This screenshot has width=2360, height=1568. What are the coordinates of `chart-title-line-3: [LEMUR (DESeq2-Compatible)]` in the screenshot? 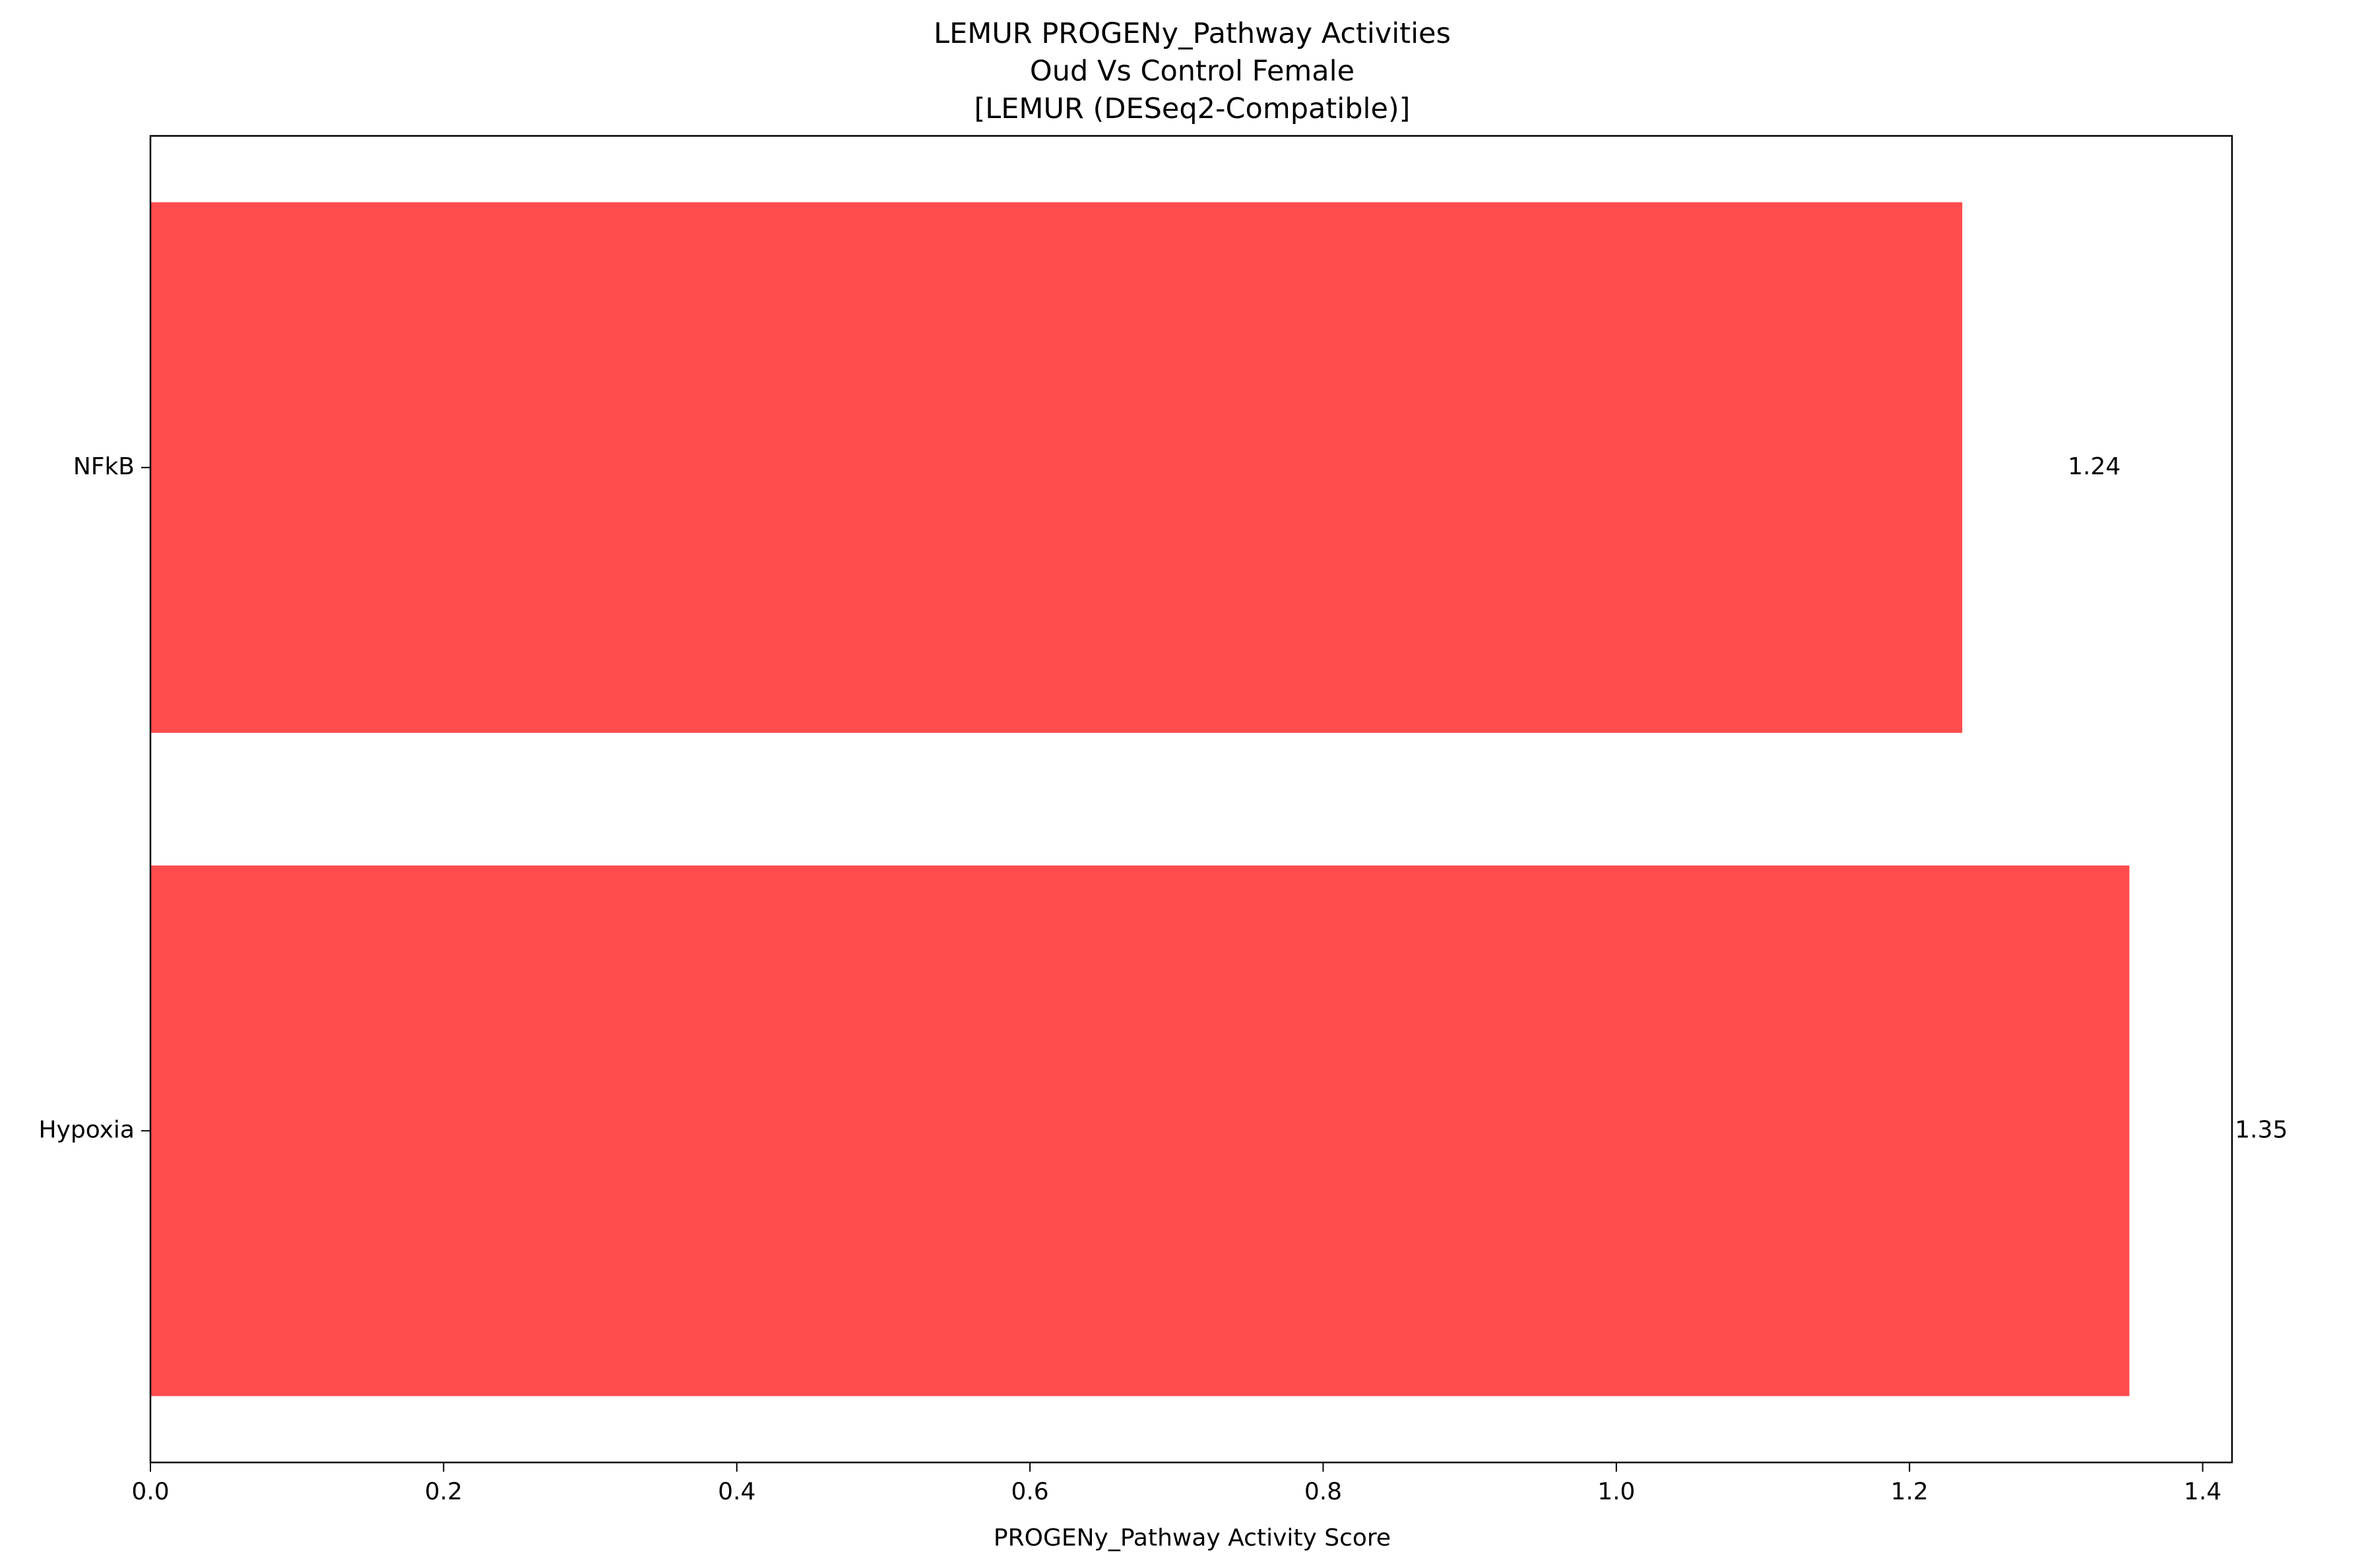 It's located at (1192, 108).